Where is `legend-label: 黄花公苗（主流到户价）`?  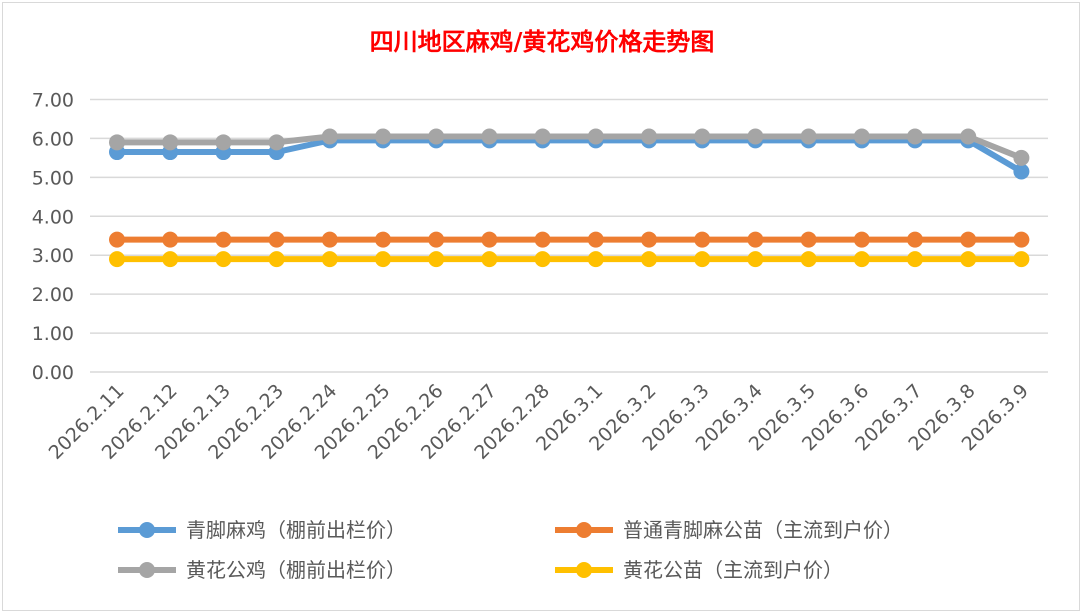
legend-label: 黄花公苗（主流到户价） is located at coordinates (733, 570).